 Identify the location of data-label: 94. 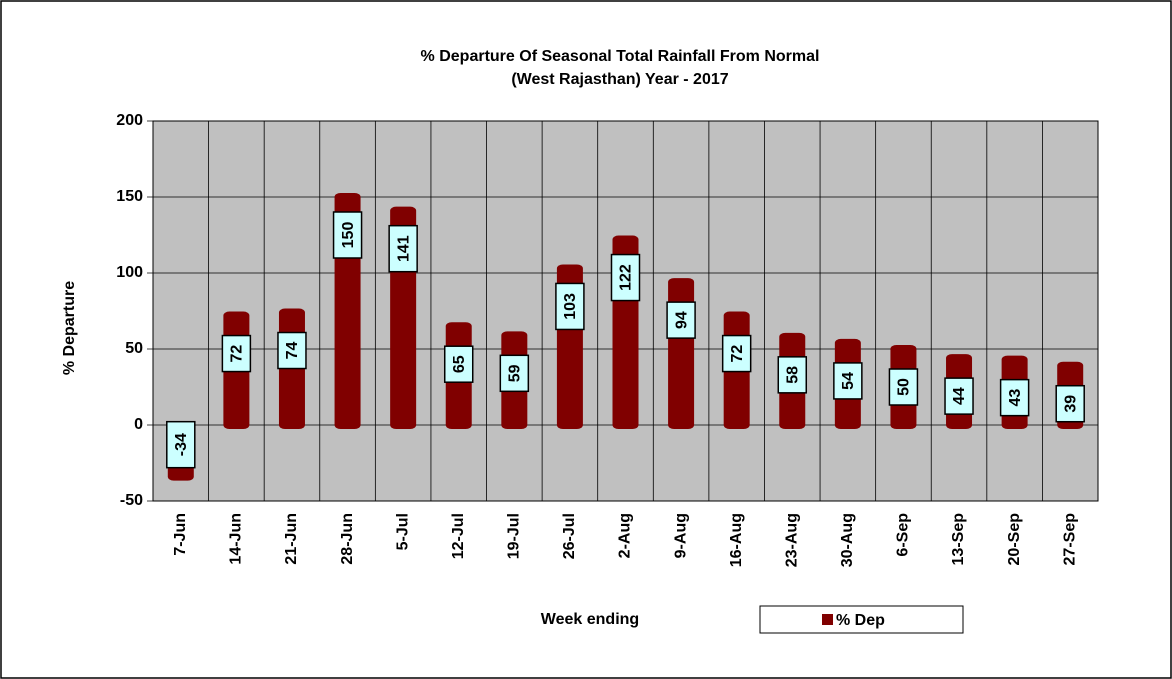
(681, 320).